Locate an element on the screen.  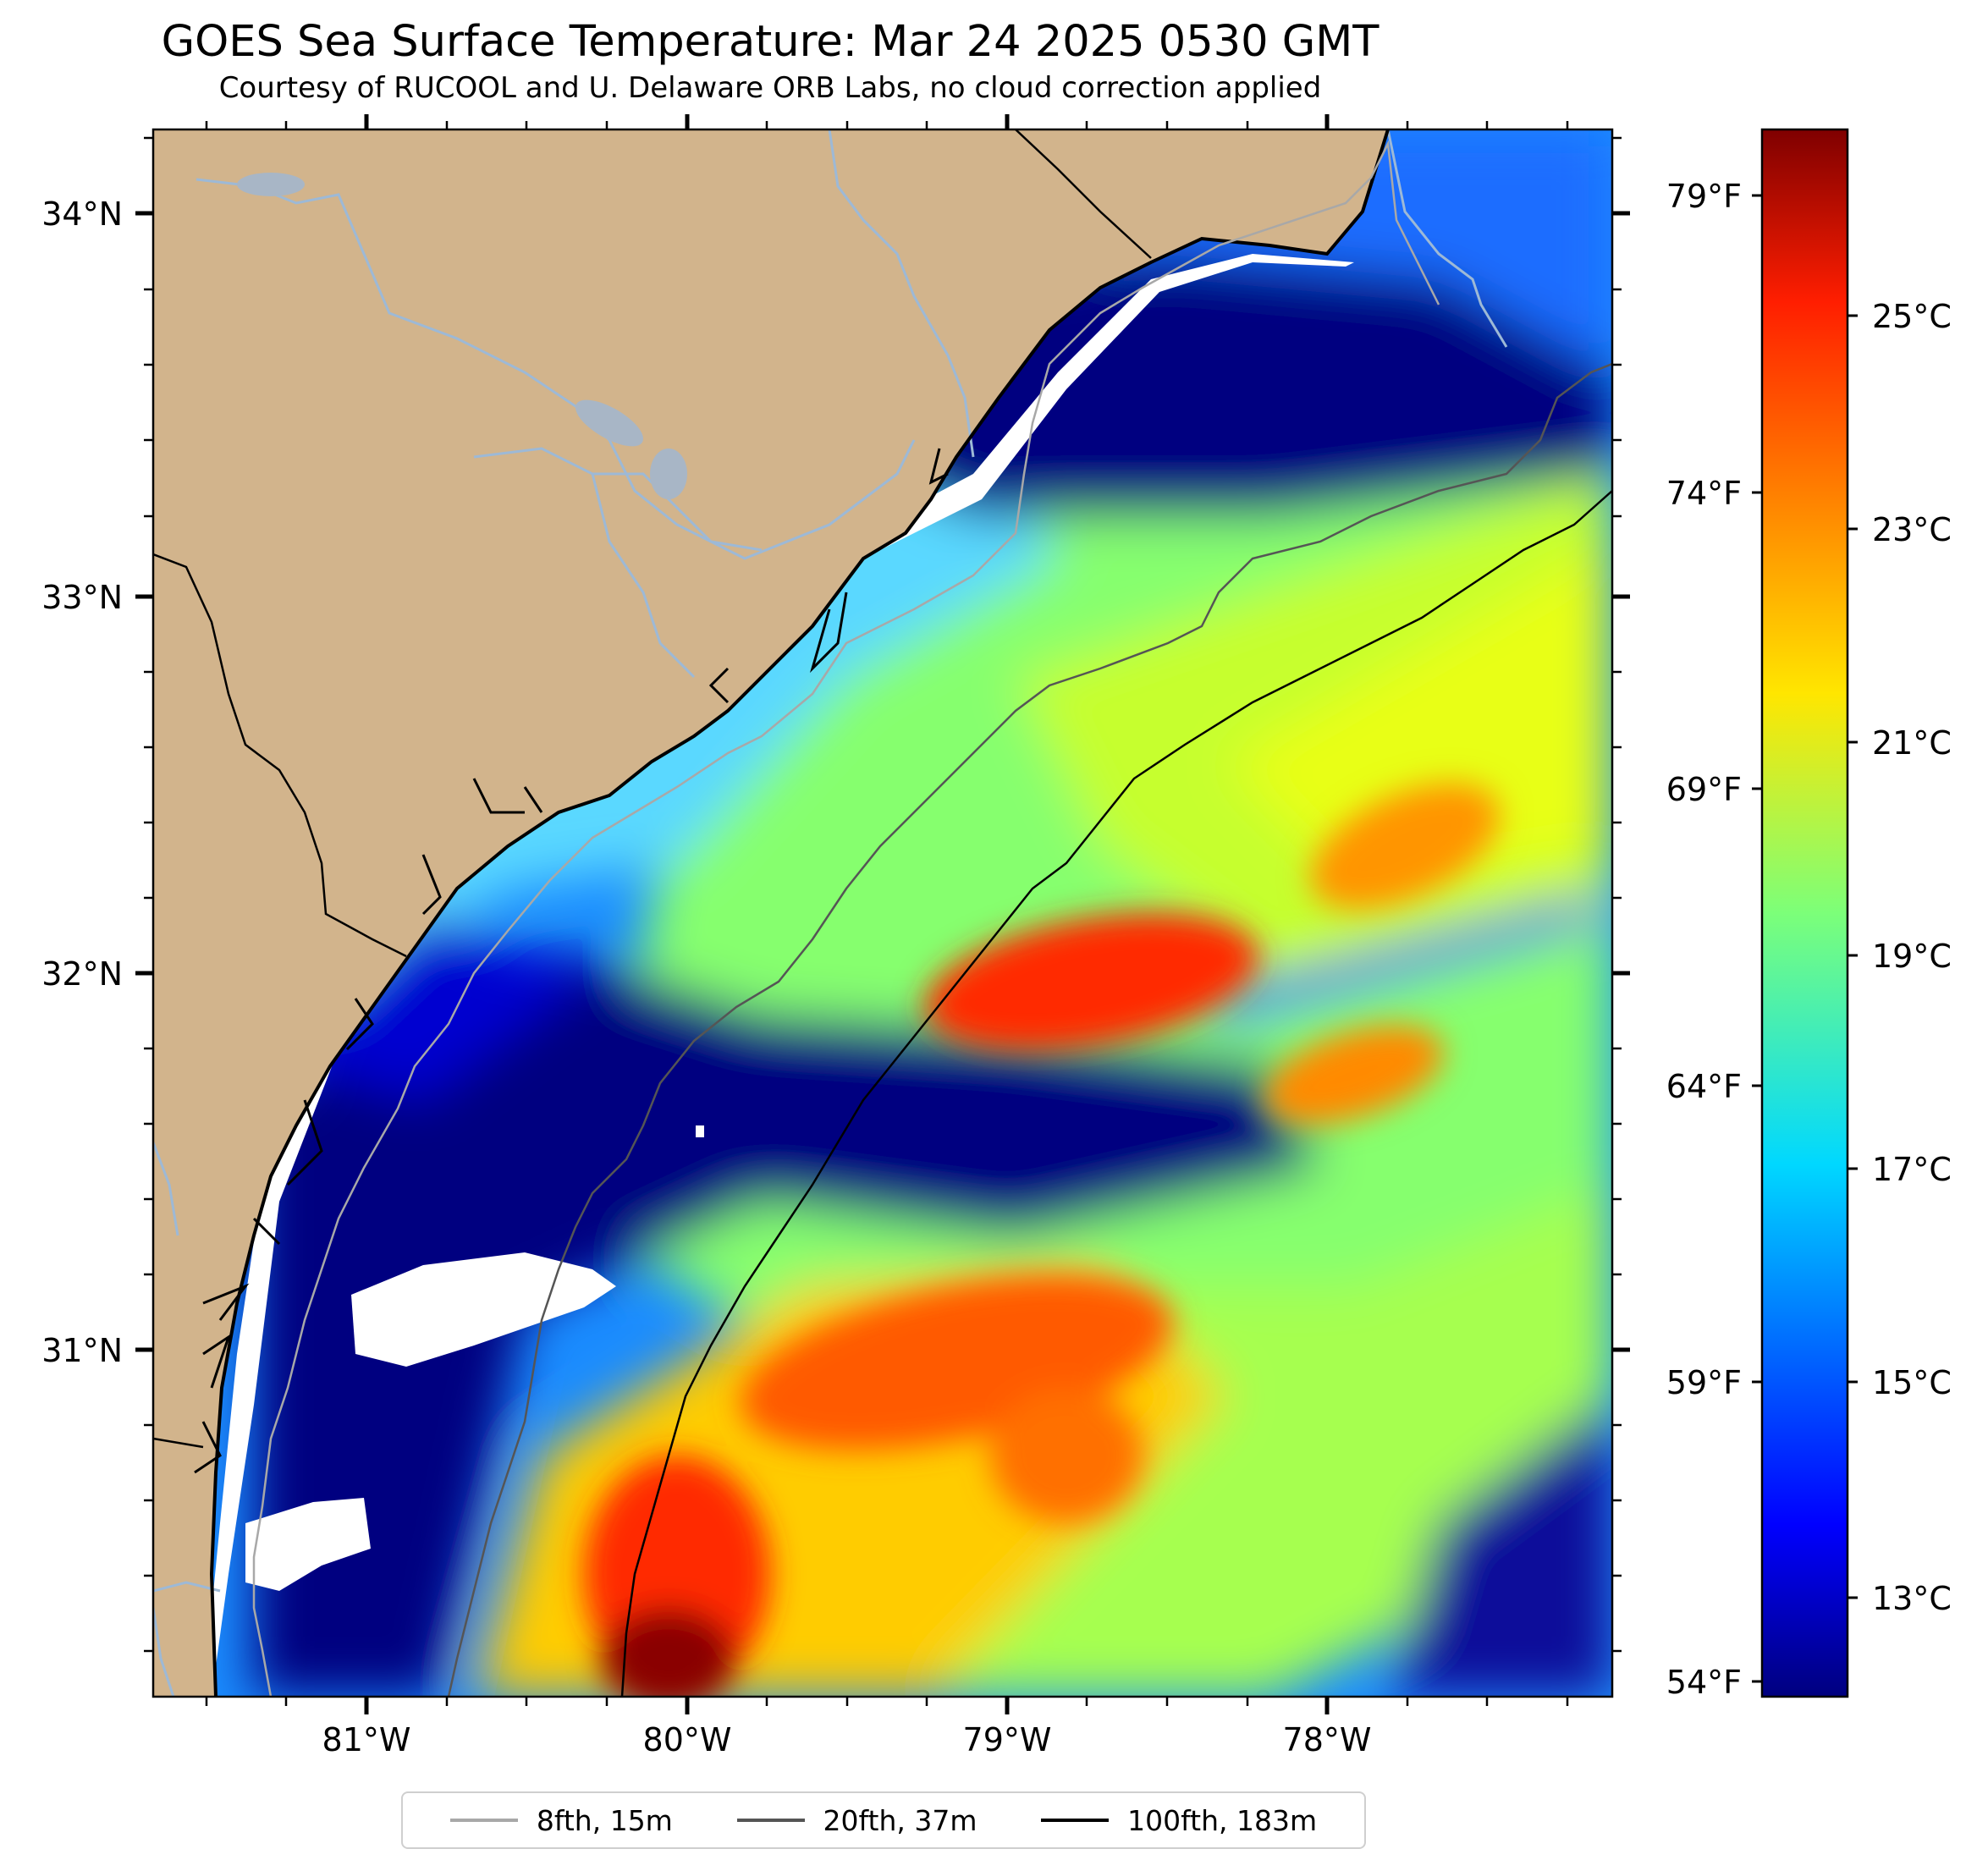
lon-label: 80°W is located at coordinates (687, 1740).